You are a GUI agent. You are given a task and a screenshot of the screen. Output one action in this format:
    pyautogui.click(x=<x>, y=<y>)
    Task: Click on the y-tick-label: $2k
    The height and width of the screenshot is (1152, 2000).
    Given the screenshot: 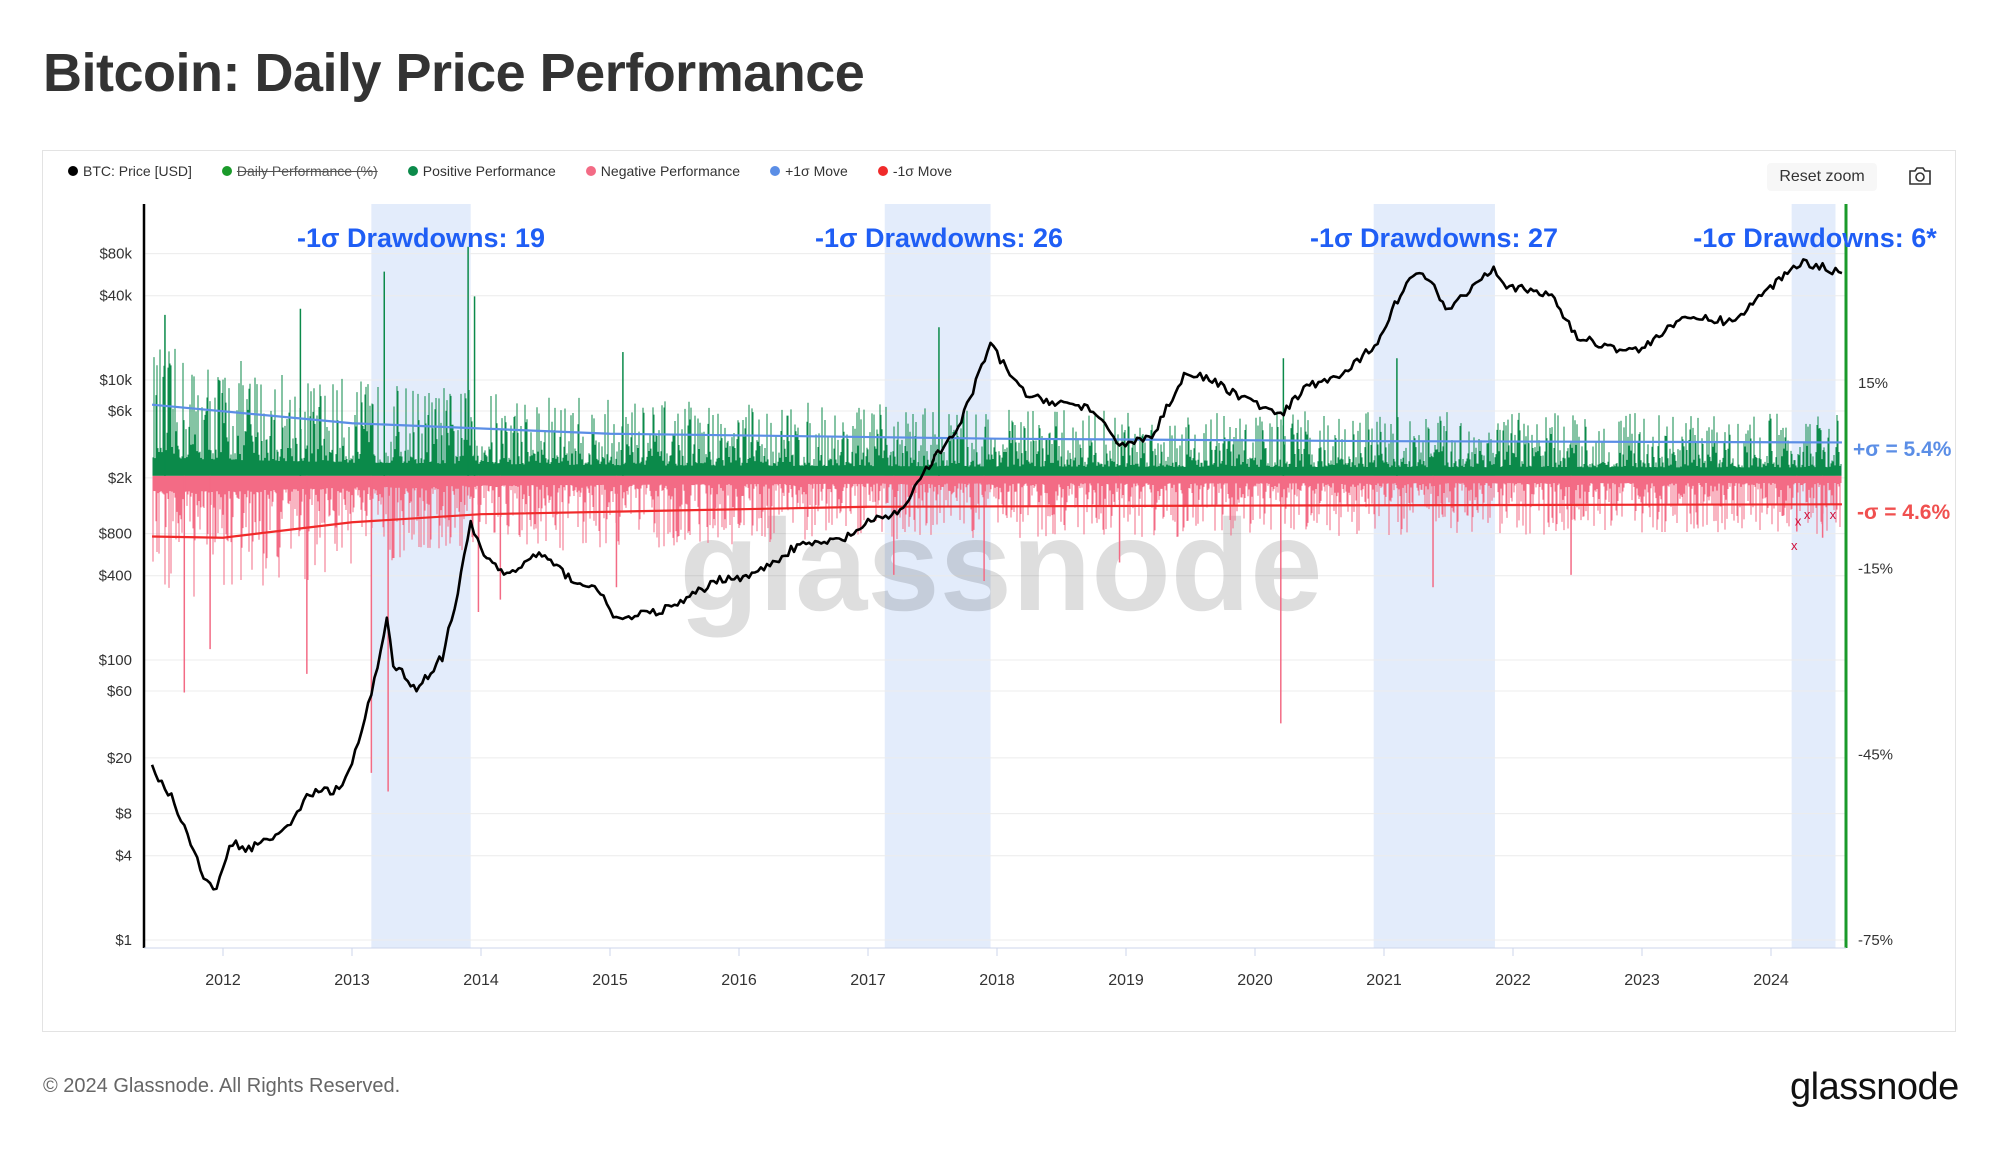 What is the action you would take?
    pyautogui.click(x=120, y=478)
    